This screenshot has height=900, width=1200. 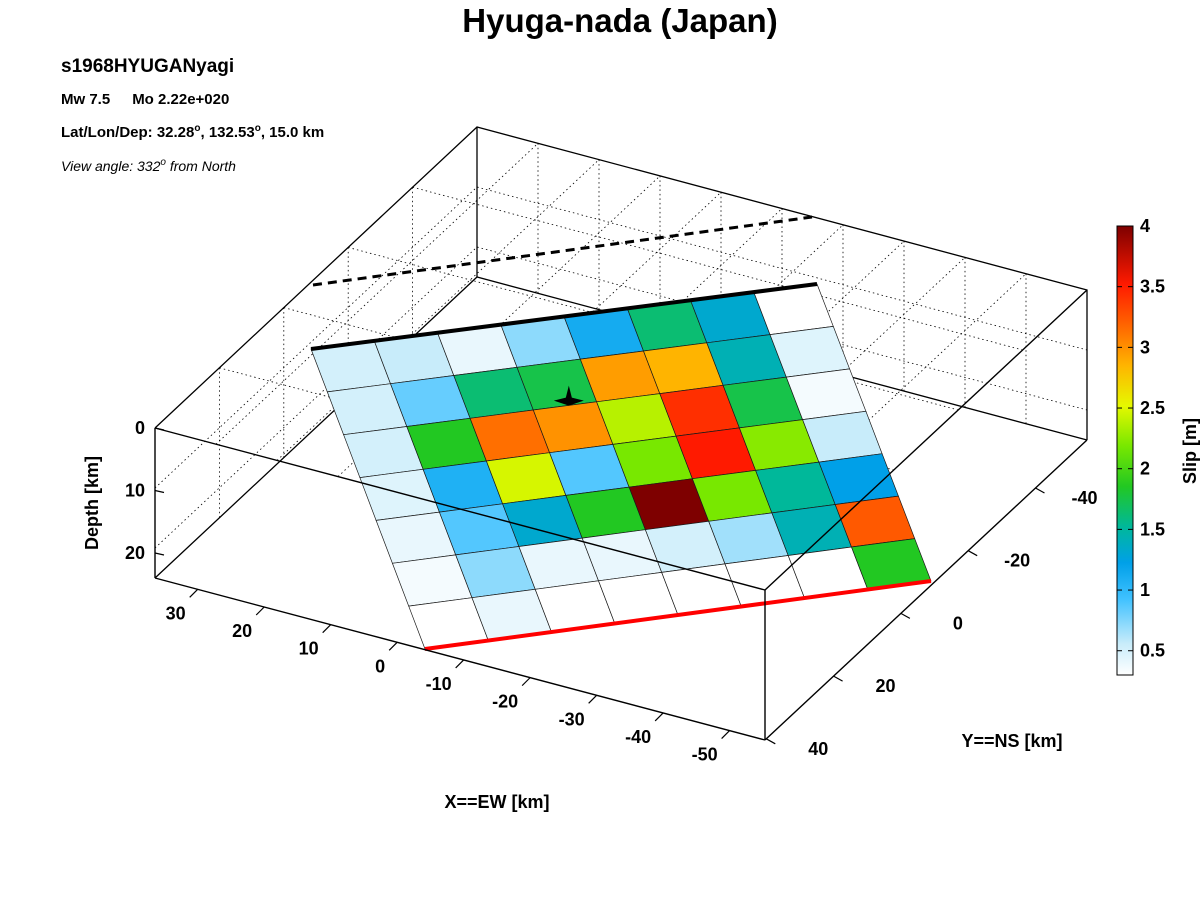 What do you see at coordinates (176, 613) in the screenshot?
I see `x-tick-label: 30` at bounding box center [176, 613].